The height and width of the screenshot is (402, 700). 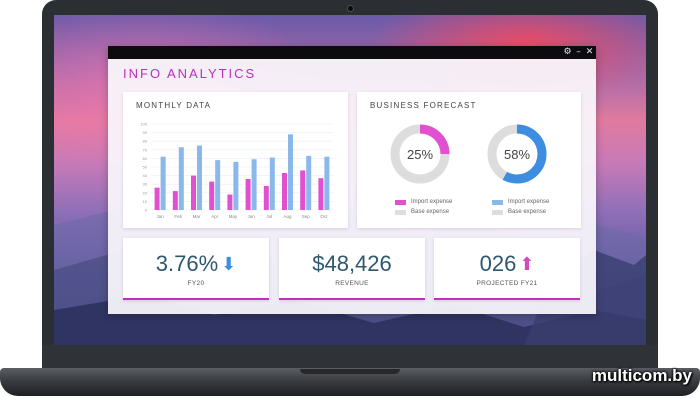 What do you see at coordinates (233, 216) in the screenshot?
I see `x-tick-label: May` at bounding box center [233, 216].